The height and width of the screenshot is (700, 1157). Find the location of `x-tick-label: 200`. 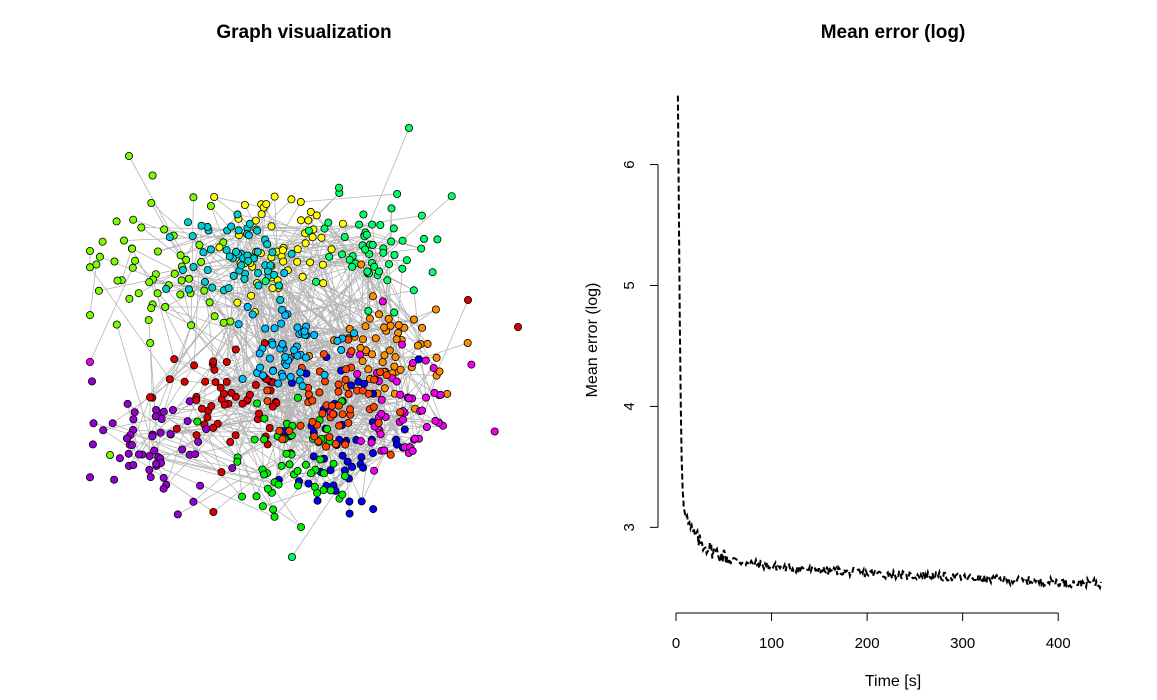

x-tick-label: 200 is located at coordinates (867, 643).